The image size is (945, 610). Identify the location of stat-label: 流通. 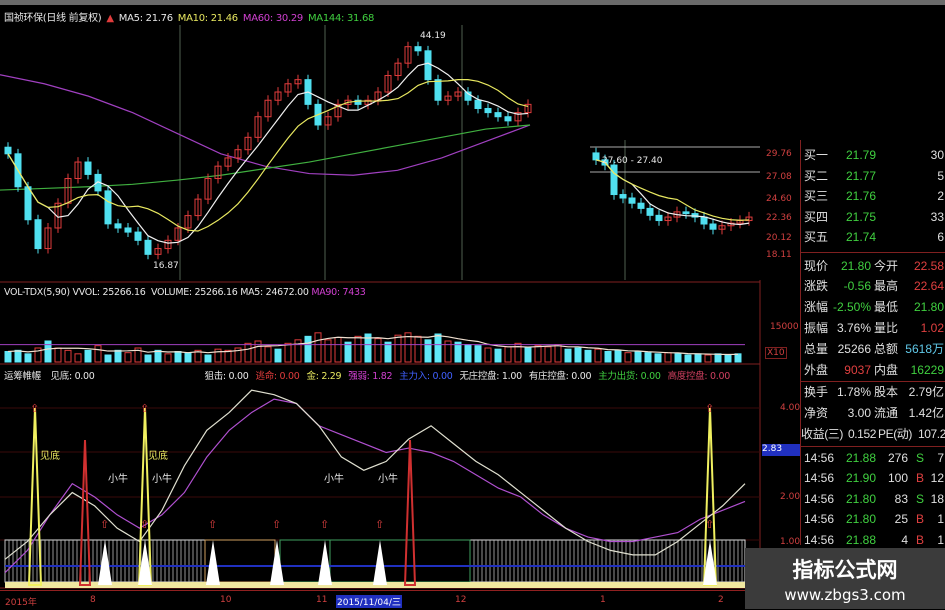
(886, 413).